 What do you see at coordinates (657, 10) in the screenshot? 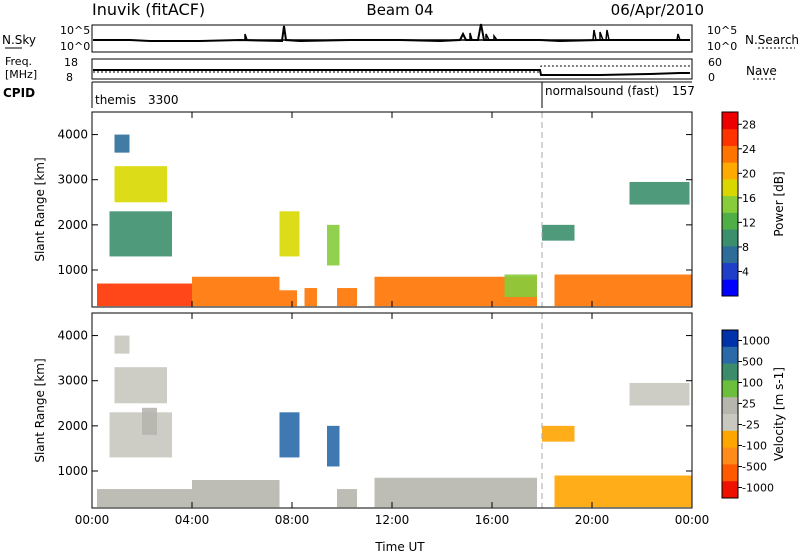
I see `date-title: 06/Apr/2010` at bounding box center [657, 10].